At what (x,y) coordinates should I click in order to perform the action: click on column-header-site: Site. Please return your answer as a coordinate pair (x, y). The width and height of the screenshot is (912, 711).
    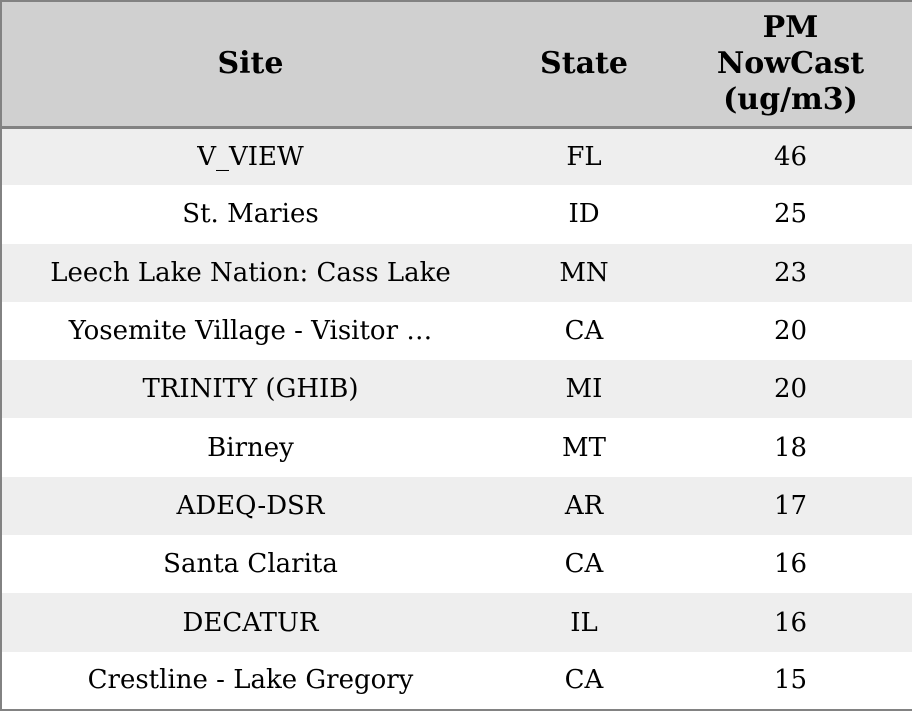
    Looking at the image, I should click on (250, 65).